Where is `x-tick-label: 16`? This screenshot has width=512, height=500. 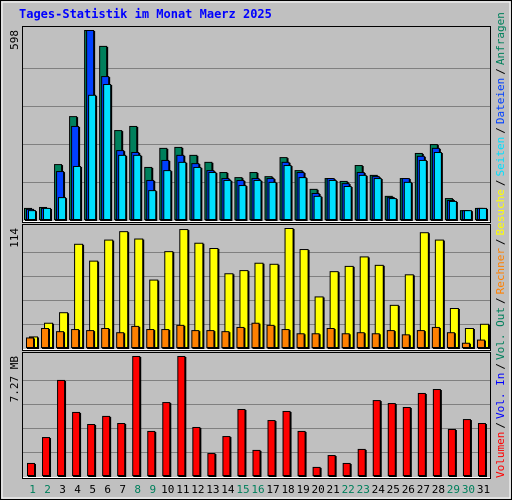
x-tick-label: 16 is located at coordinates (257, 489).